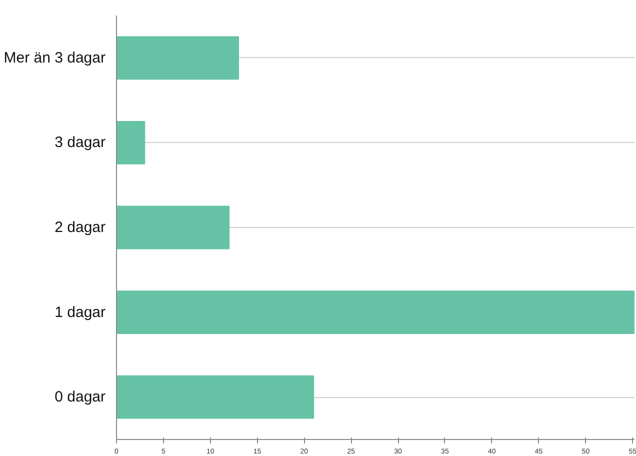 This screenshot has height=456, width=636. I want to click on y-tick-label: 2 dagar, so click(80, 227).